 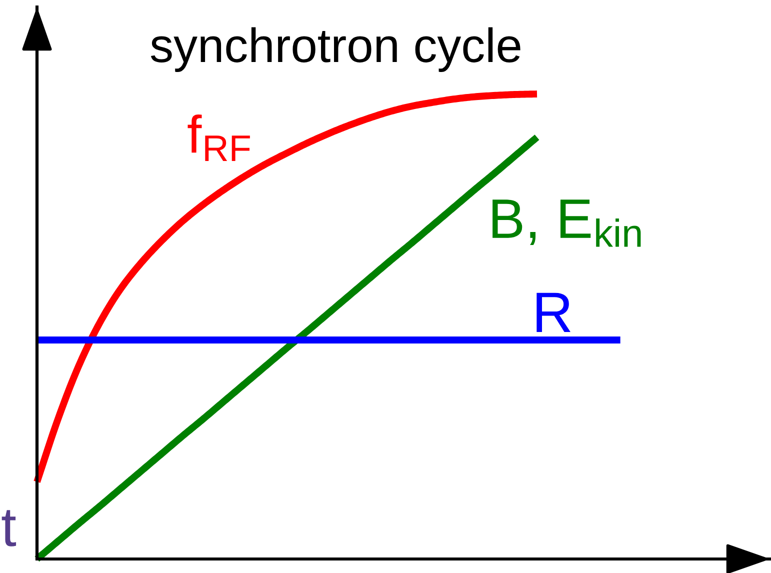 I want to click on chart-title: synchrotron cycle, so click(x=335, y=49).